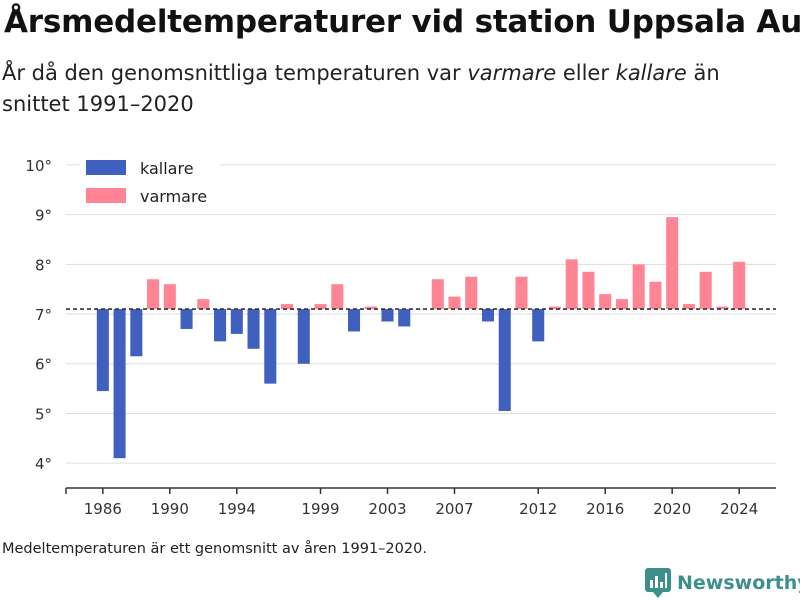  What do you see at coordinates (167, 168) in the screenshot?
I see `legend-label-kallare: kallare` at bounding box center [167, 168].